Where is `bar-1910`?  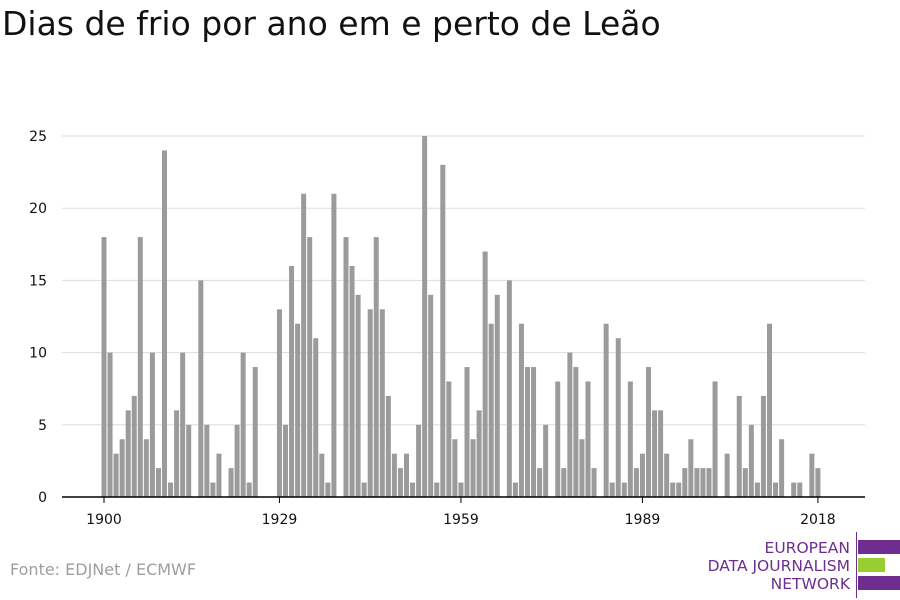 bar-1910 is located at coordinates (164, 323).